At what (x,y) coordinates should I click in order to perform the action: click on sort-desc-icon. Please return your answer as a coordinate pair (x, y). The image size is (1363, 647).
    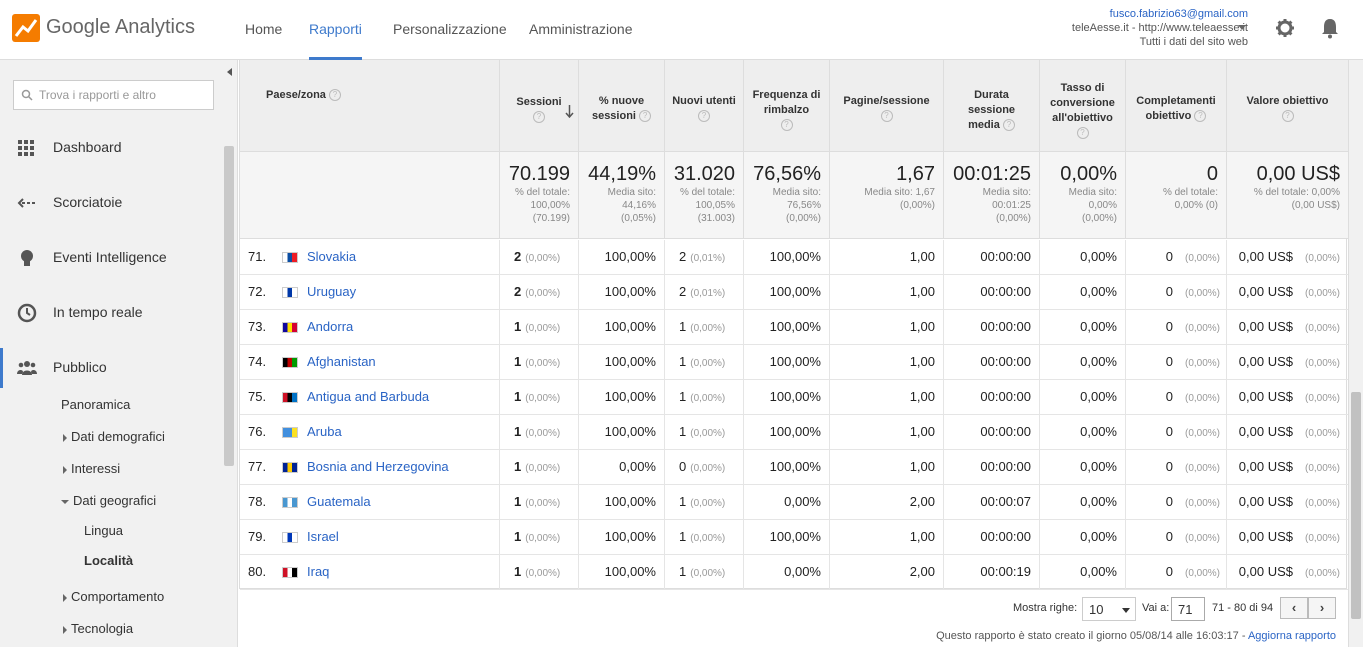
    Looking at the image, I should click on (569, 111).